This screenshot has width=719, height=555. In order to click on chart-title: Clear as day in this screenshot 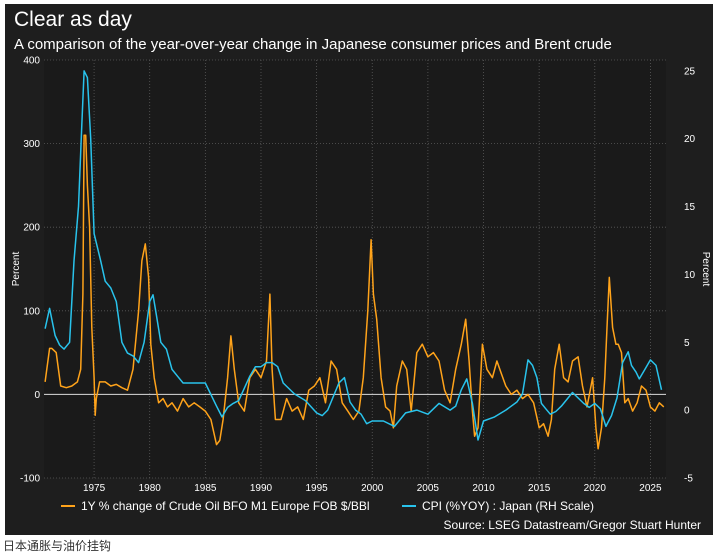, I will do `click(73, 19)`.